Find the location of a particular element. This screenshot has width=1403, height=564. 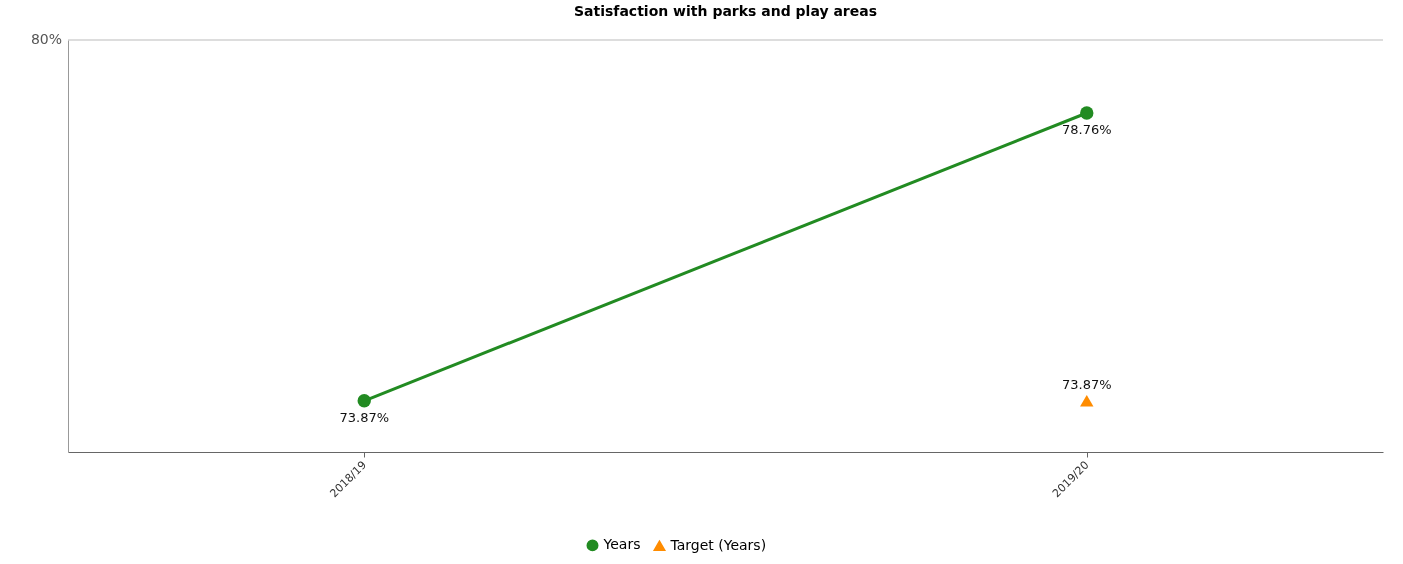

chart-title: Satisfaction with parks and play areas is located at coordinates (725, 11).